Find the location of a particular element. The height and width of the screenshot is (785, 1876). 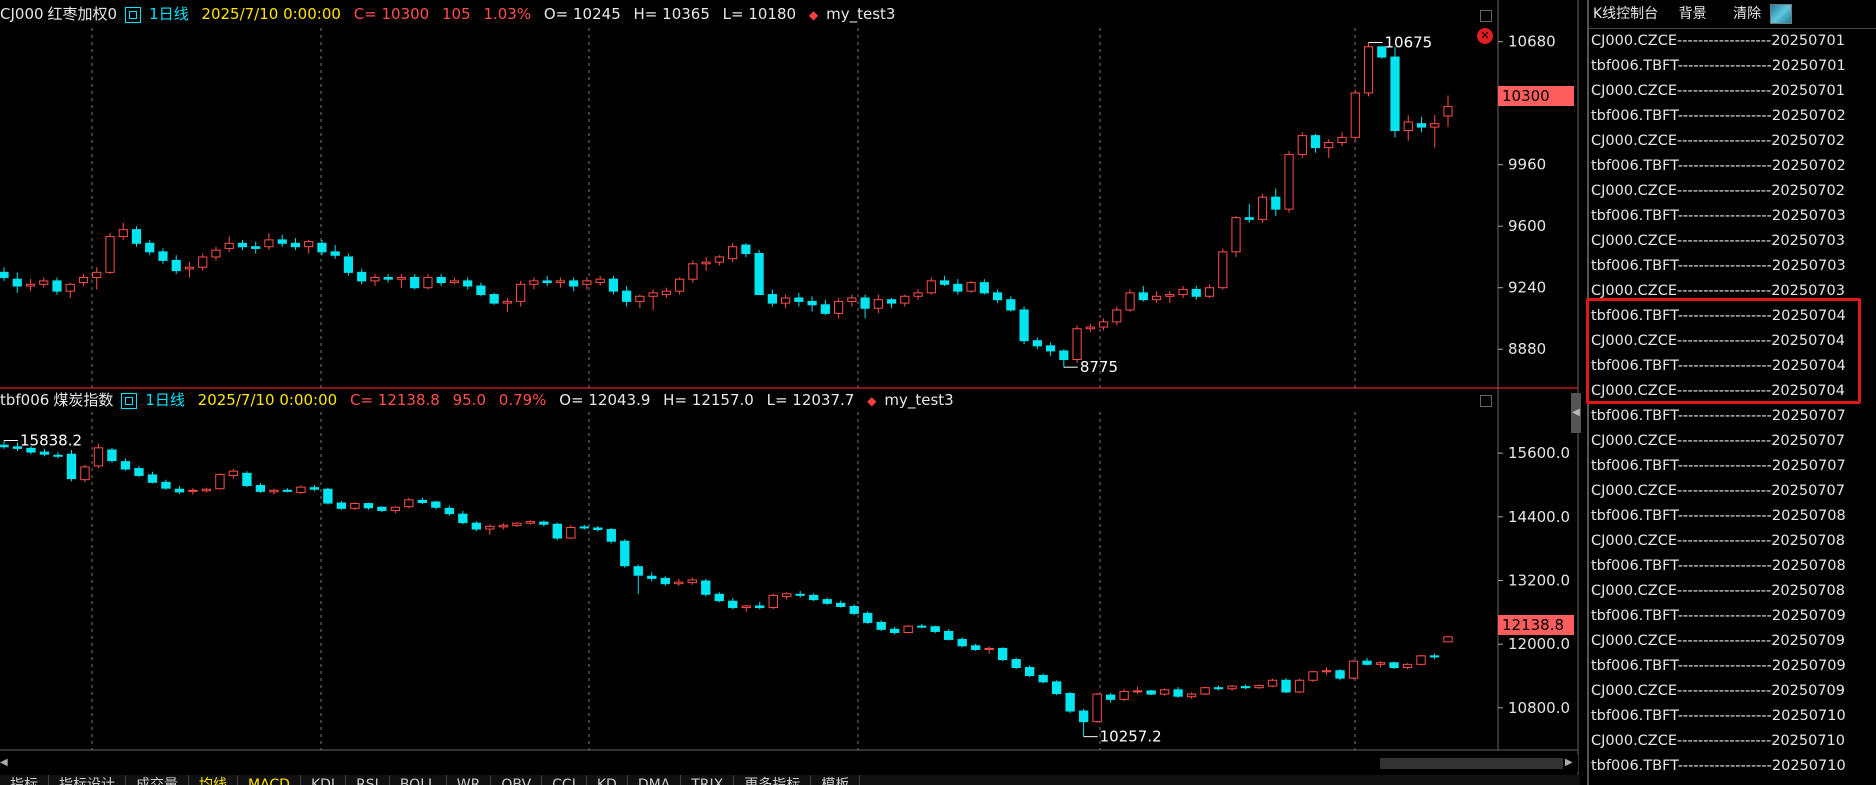

log-entry: CJ000.CZCE------------------20250703 is located at coordinates (1718, 241).